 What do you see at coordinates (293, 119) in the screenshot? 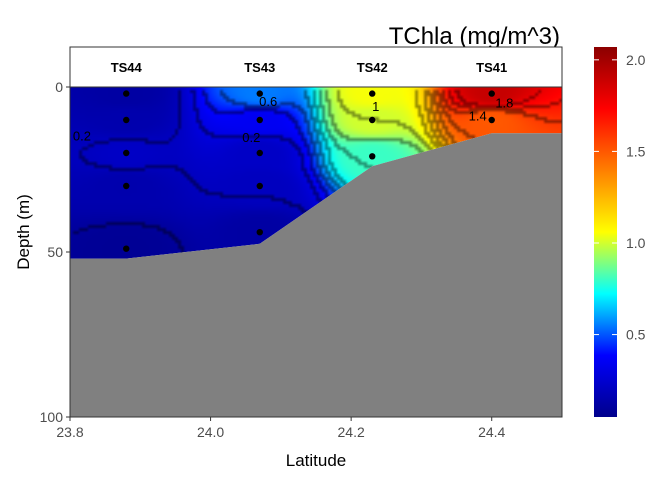
I see `contour-labels: 0.2 0.6 0.2 1 1.4 1.8` at bounding box center [293, 119].